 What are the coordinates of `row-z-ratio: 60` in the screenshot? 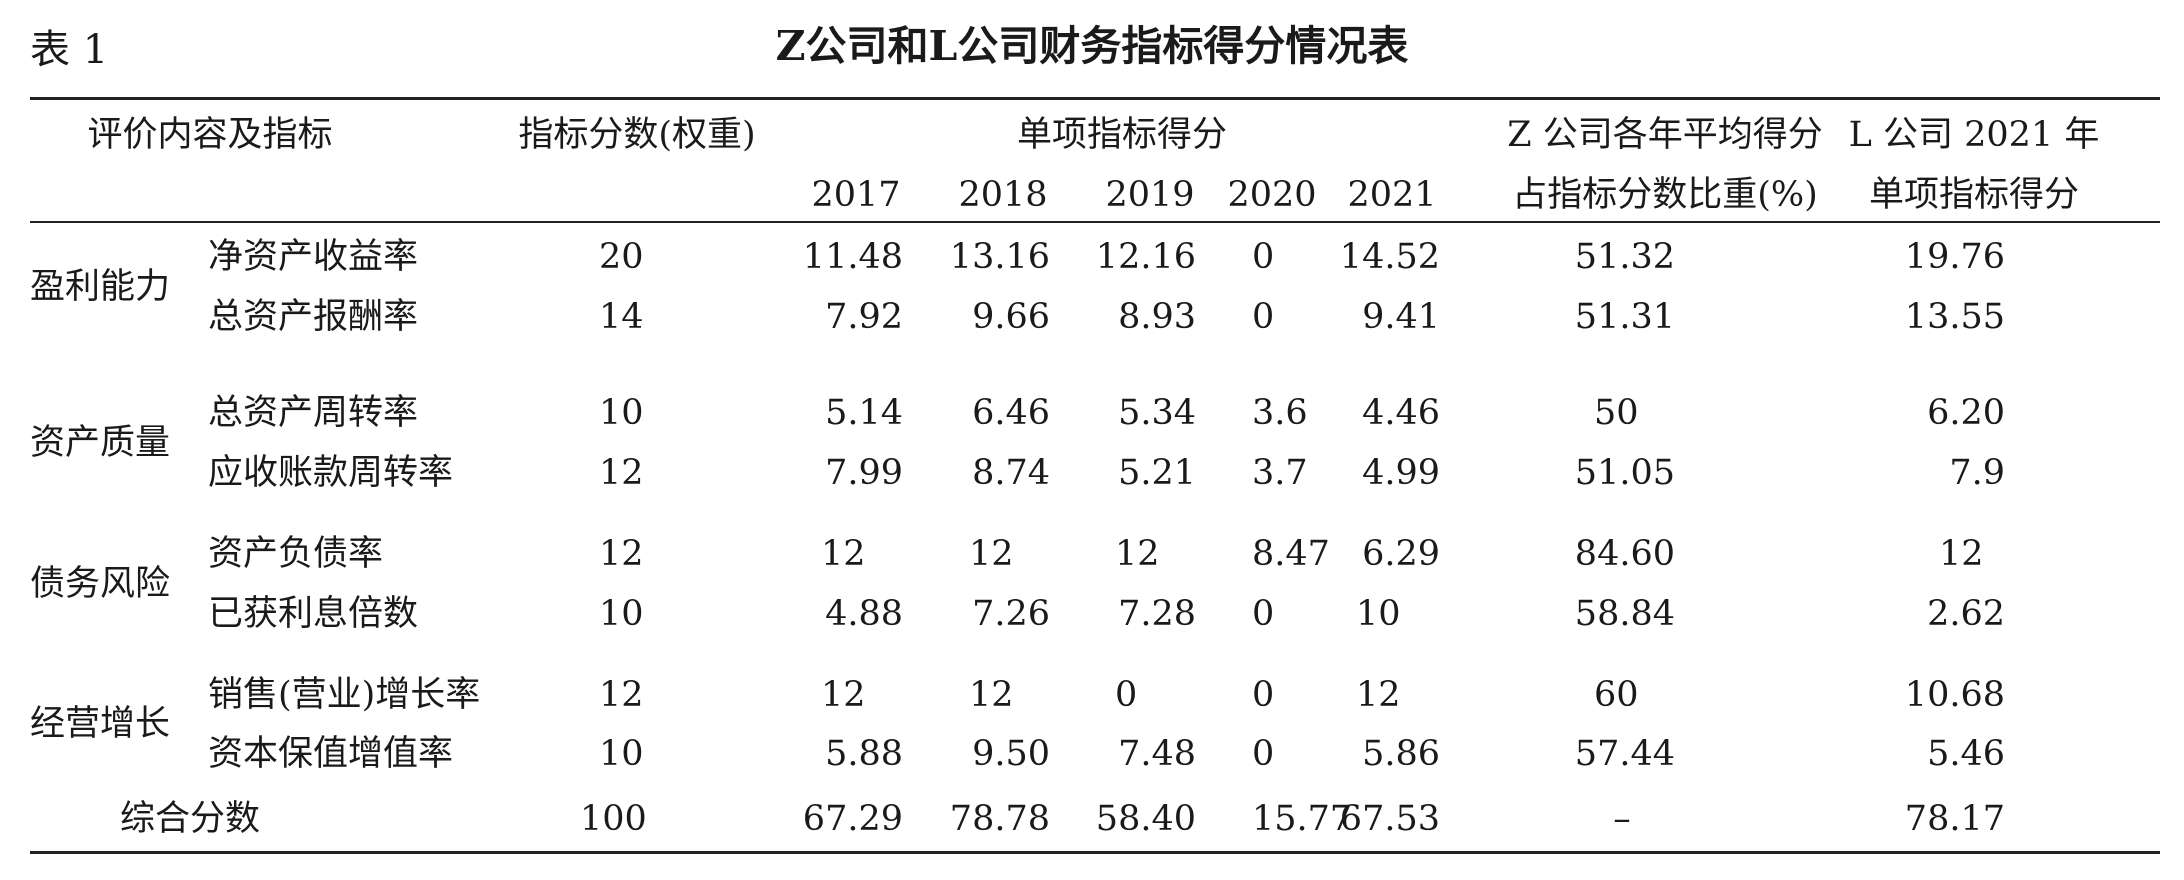 It's located at (1616, 695).